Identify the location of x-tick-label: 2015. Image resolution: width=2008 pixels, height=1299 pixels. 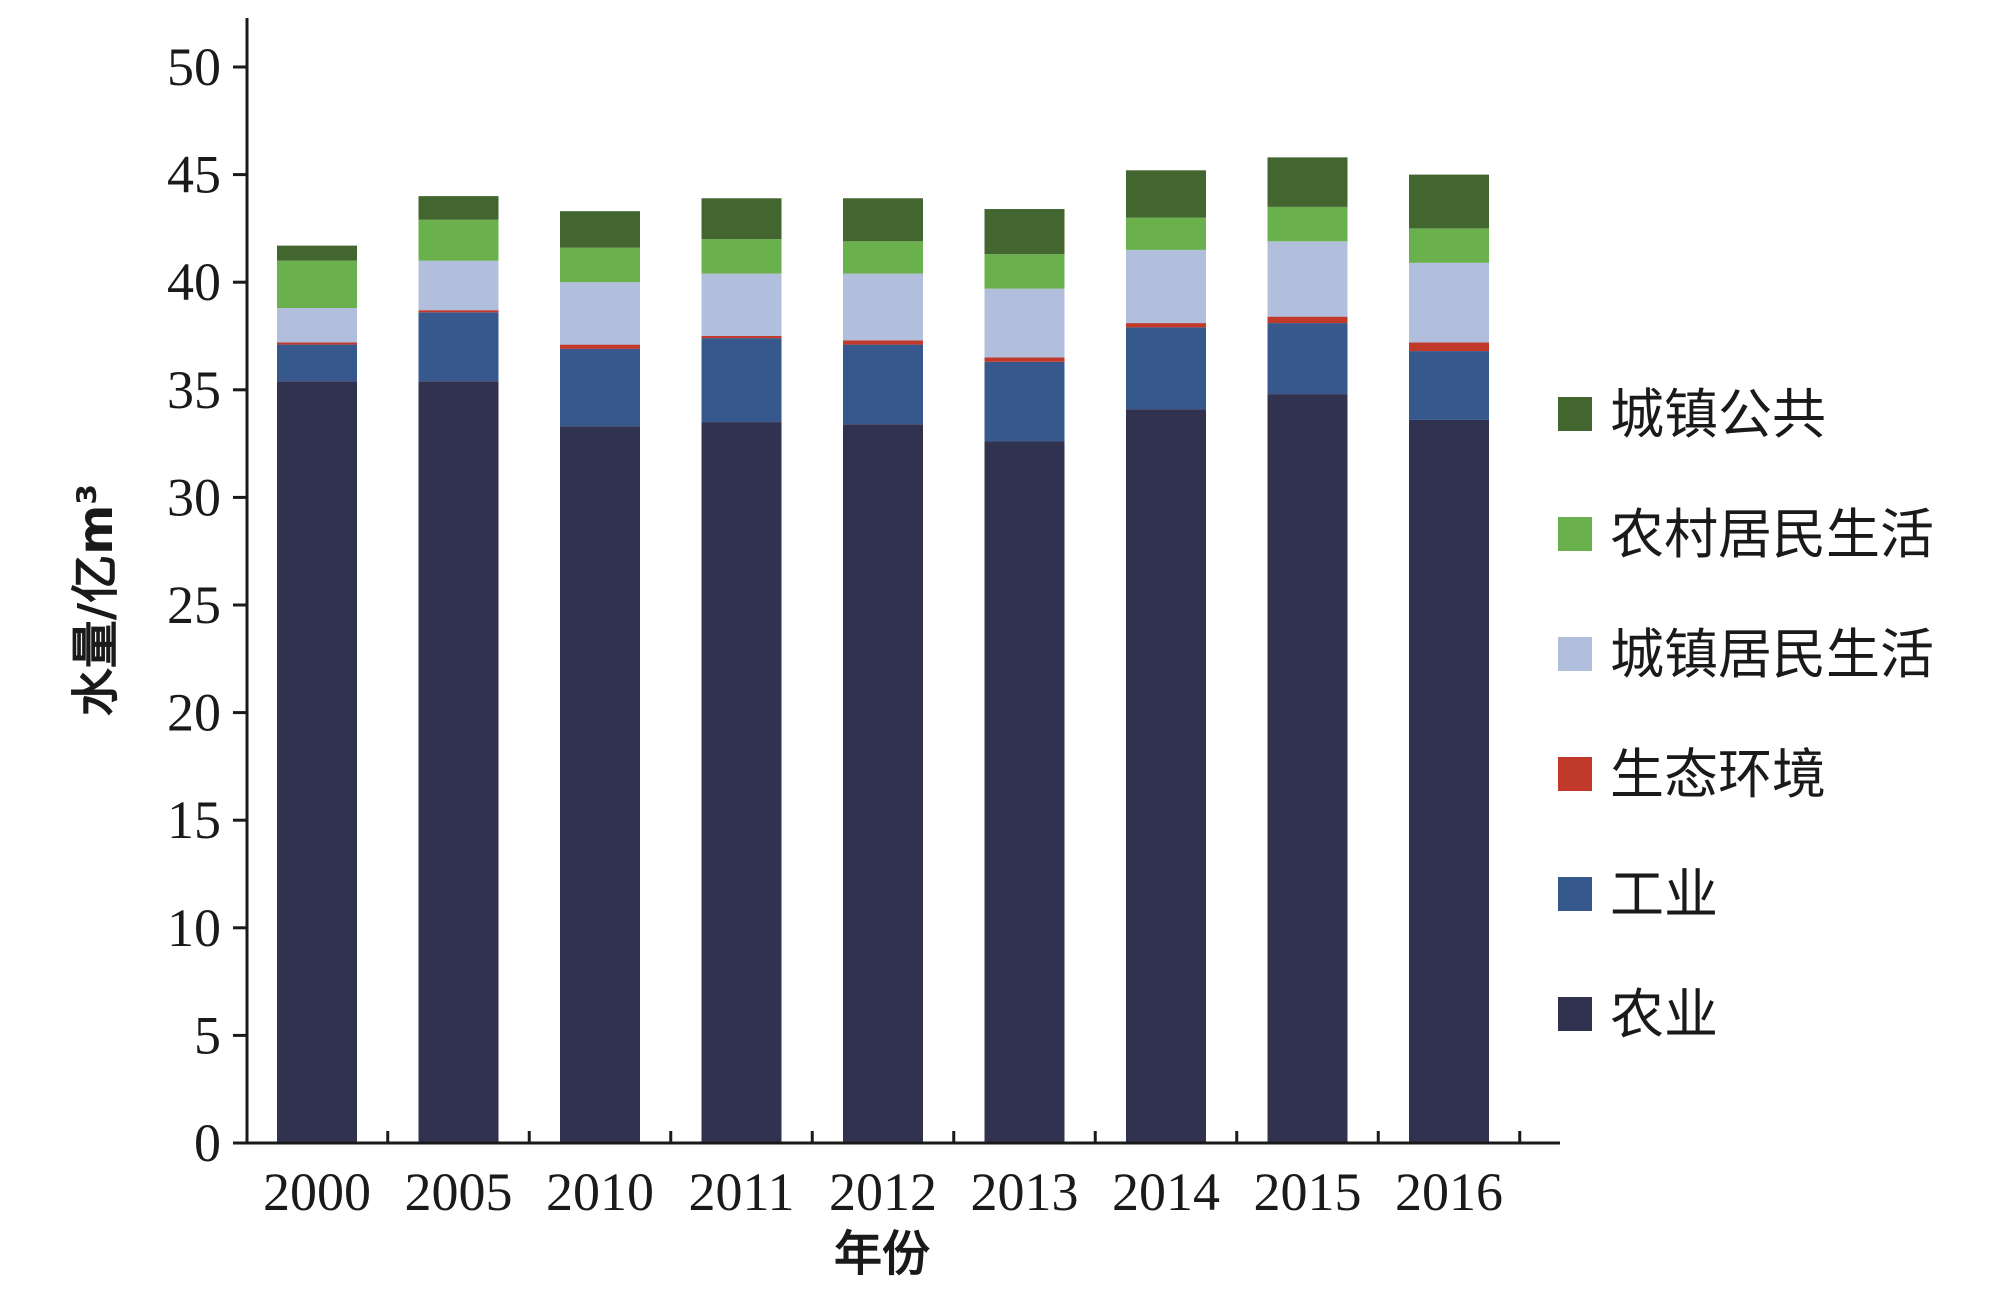
(1308, 1192).